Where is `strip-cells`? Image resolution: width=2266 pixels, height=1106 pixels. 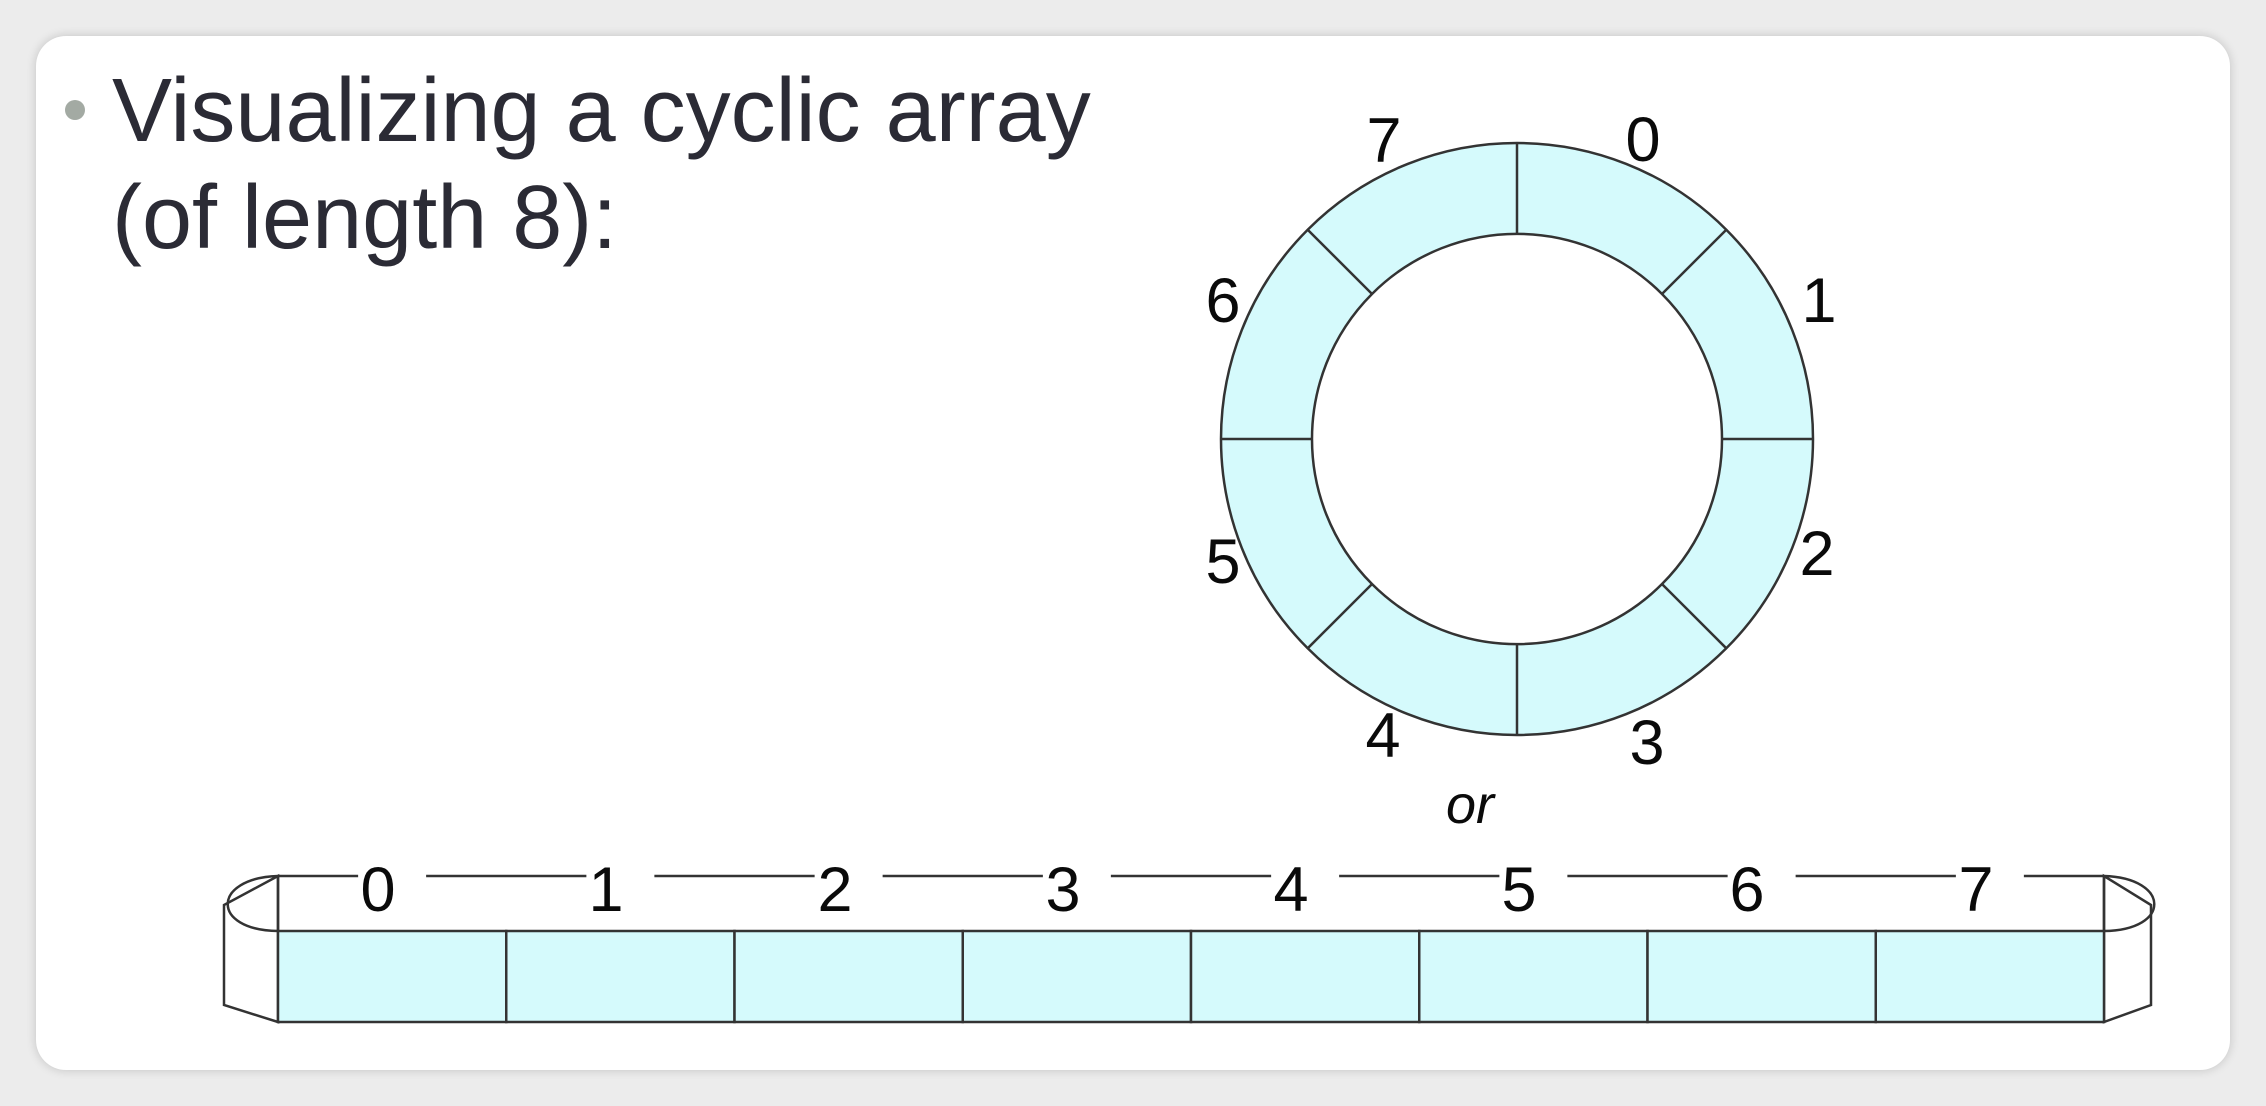 strip-cells is located at coordinates (1191, 976).